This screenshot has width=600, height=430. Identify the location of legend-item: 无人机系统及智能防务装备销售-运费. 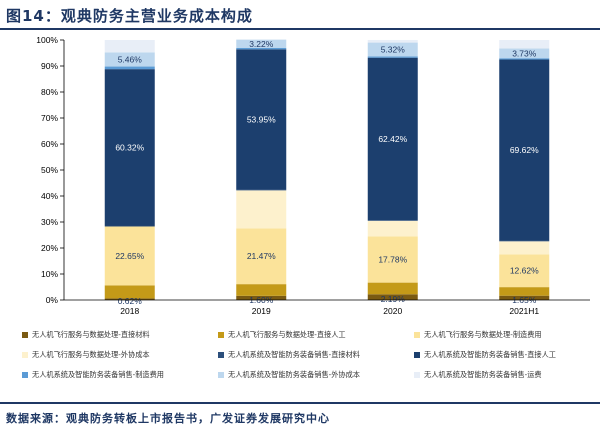
(478, 375).